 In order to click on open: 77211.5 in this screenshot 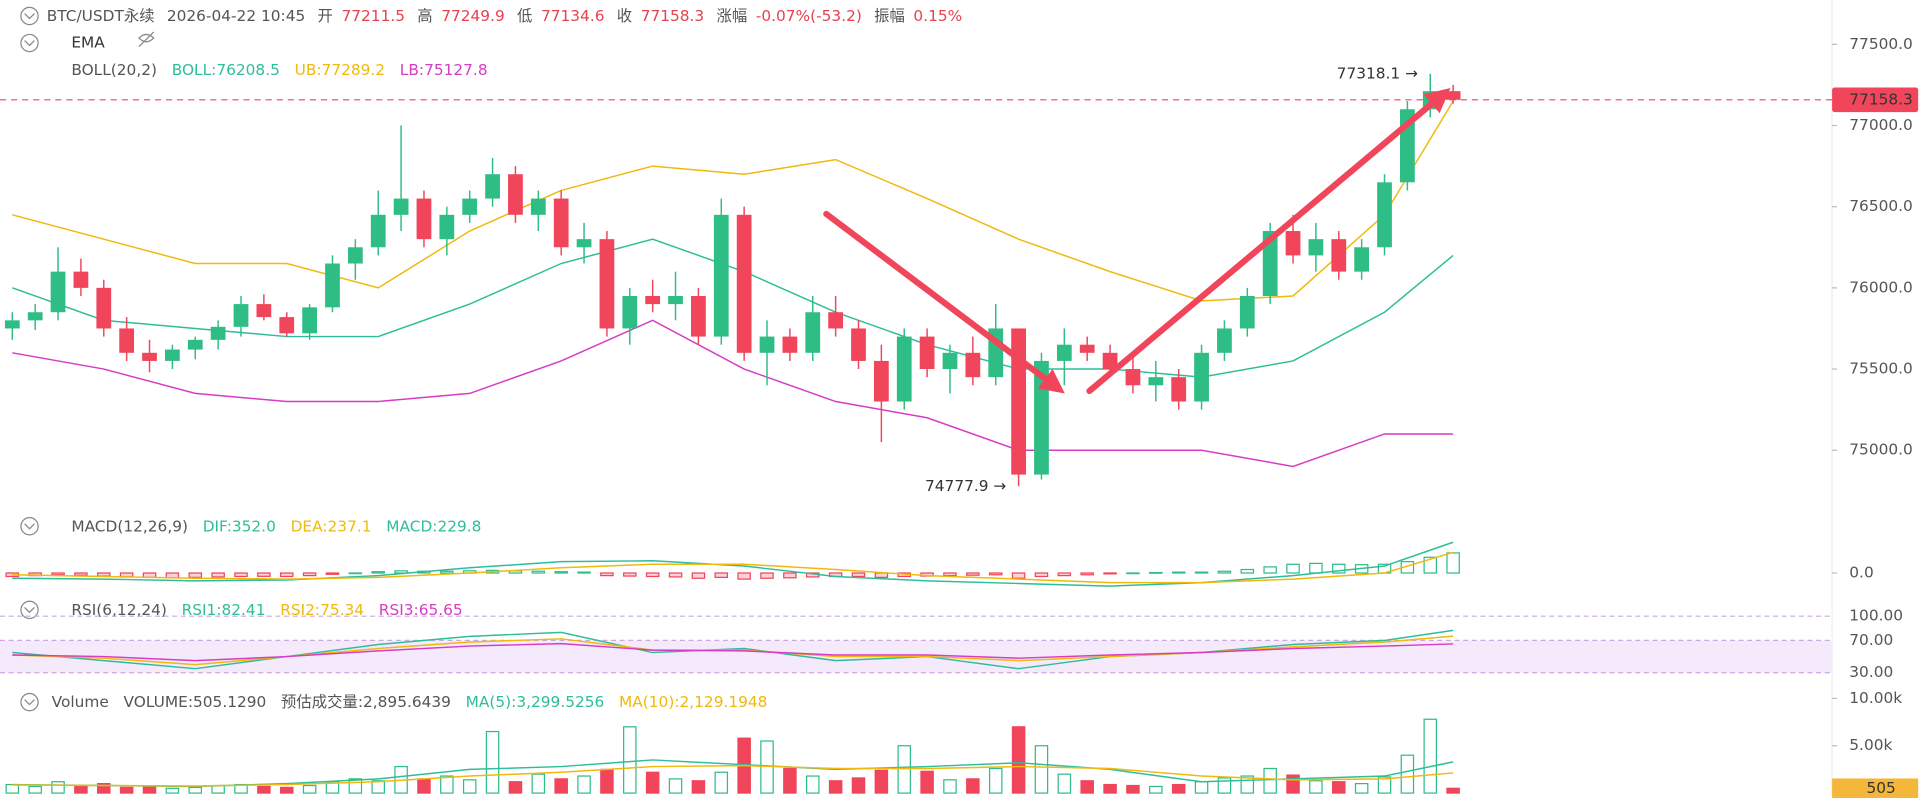, I will do `click(373, 15)`.